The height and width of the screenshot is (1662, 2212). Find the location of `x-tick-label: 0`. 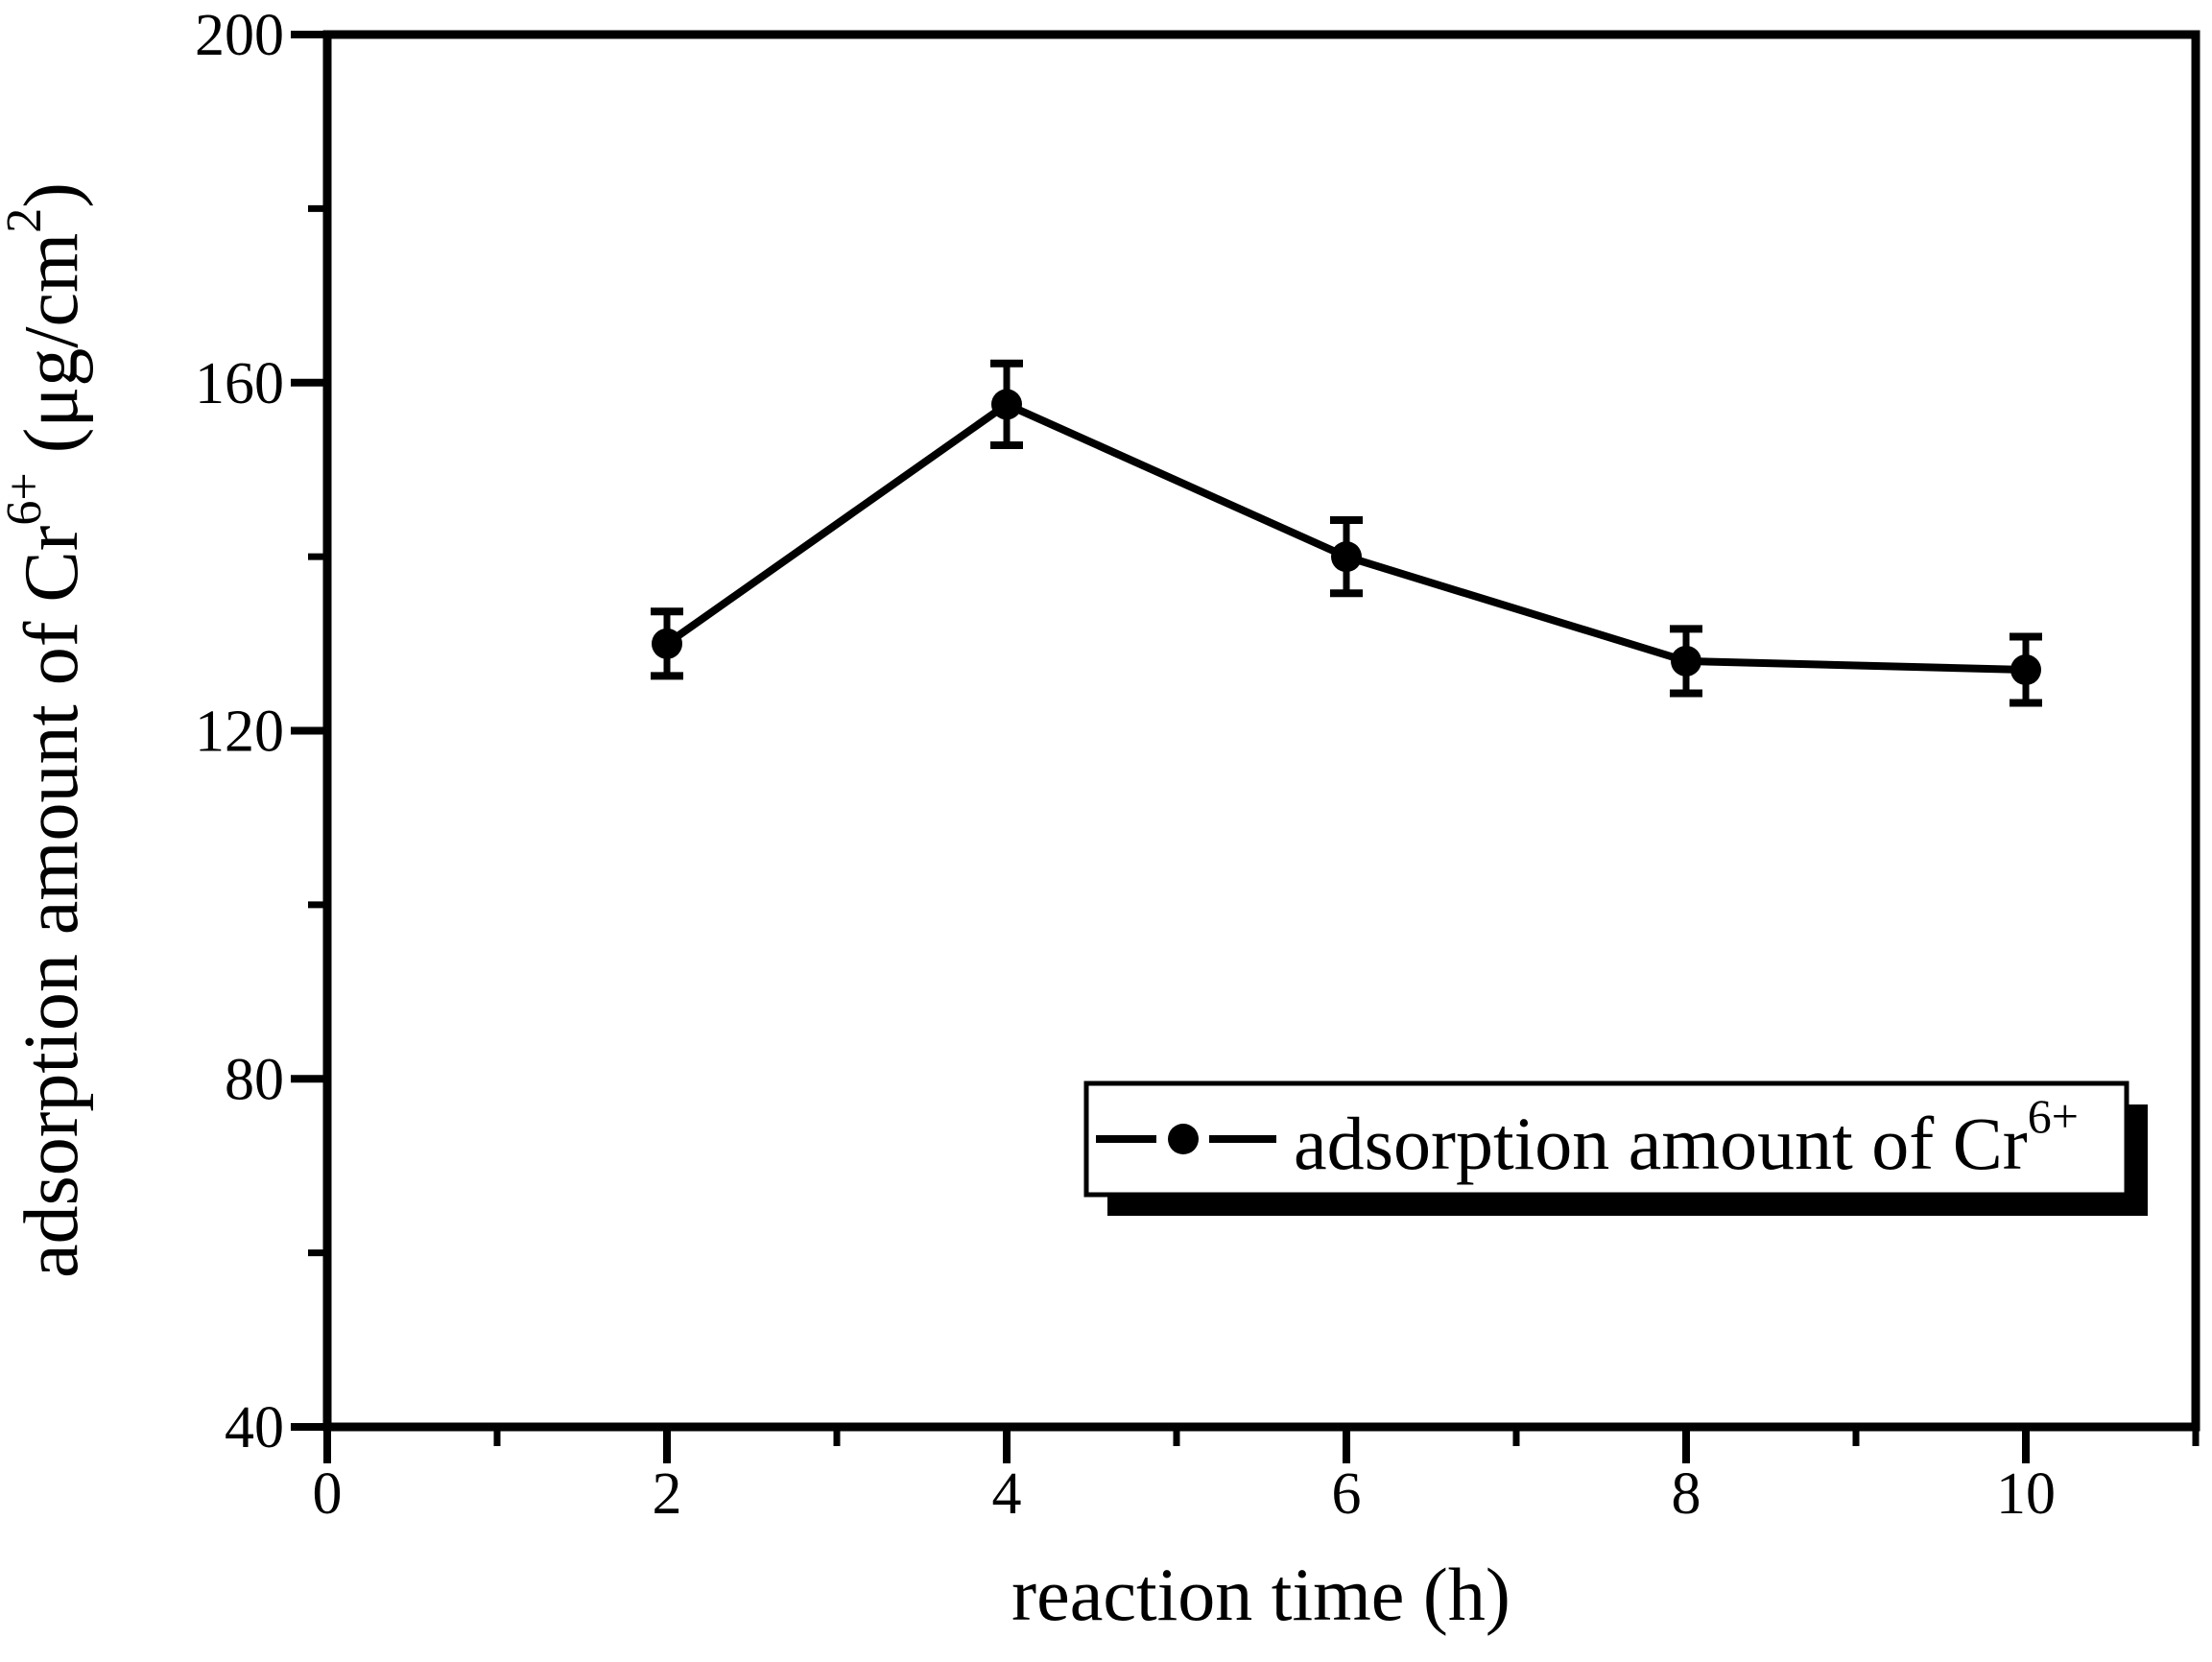

x-tick-label: 0 is located at coordinates (328, 1494).